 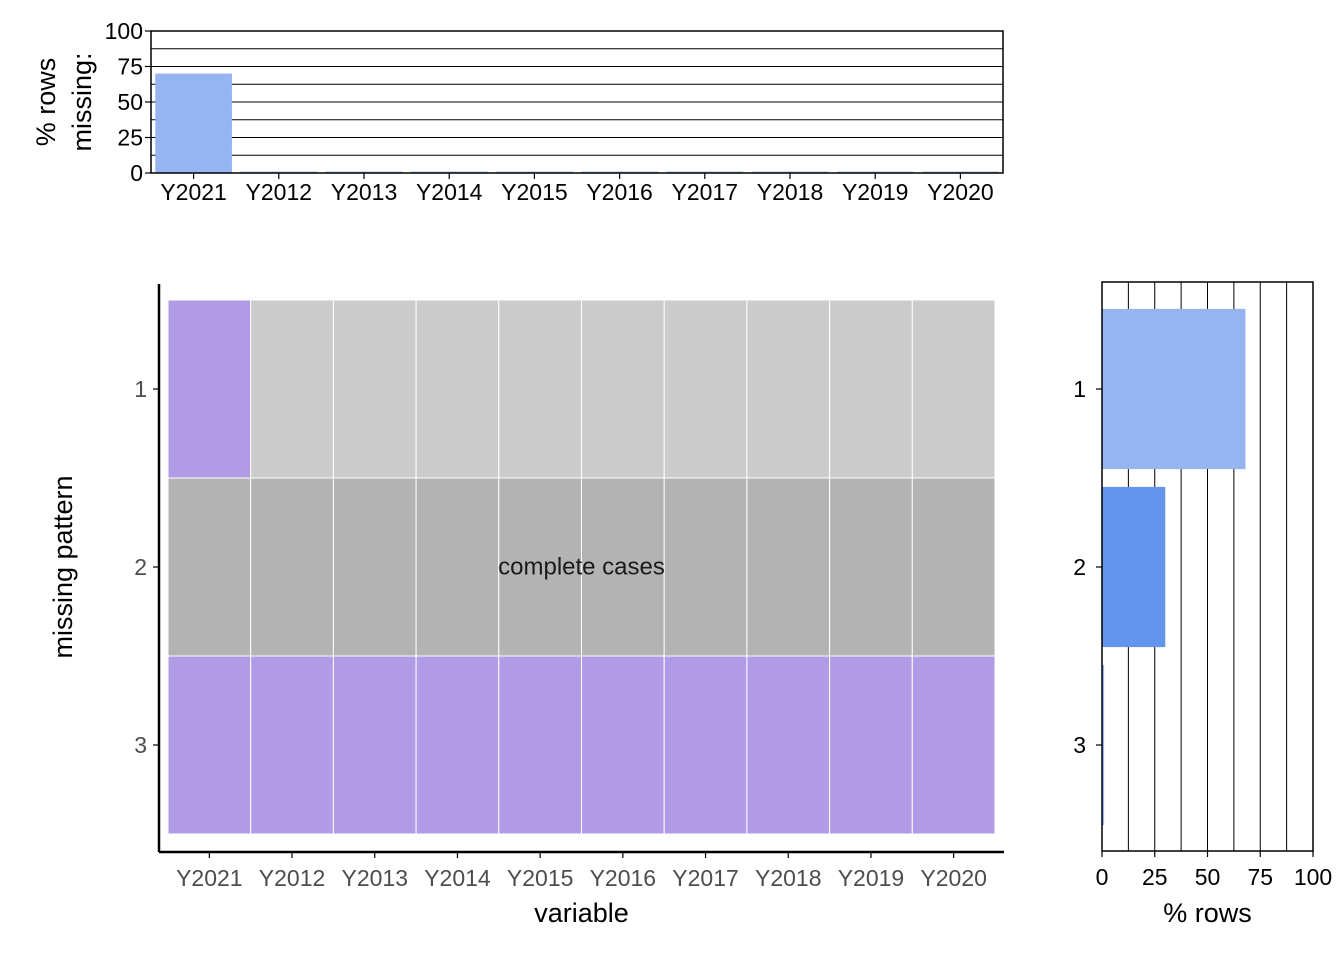 I want to click on top-gridlines, so click(x=577, y=102).